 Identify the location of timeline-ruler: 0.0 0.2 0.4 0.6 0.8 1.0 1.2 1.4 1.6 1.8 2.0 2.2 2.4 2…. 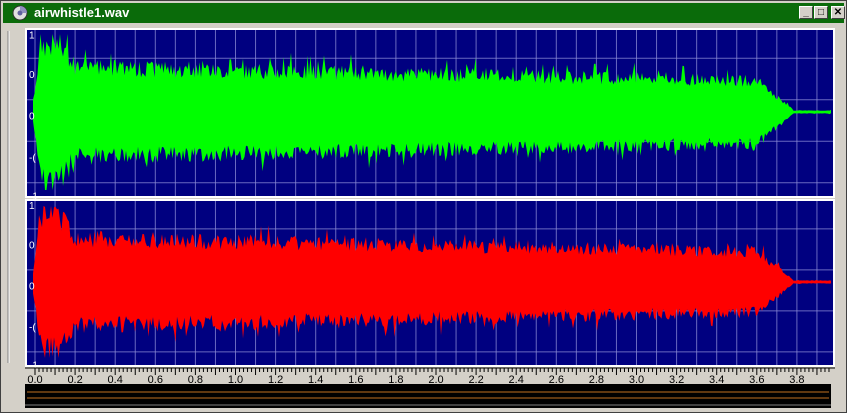
(430, 376).